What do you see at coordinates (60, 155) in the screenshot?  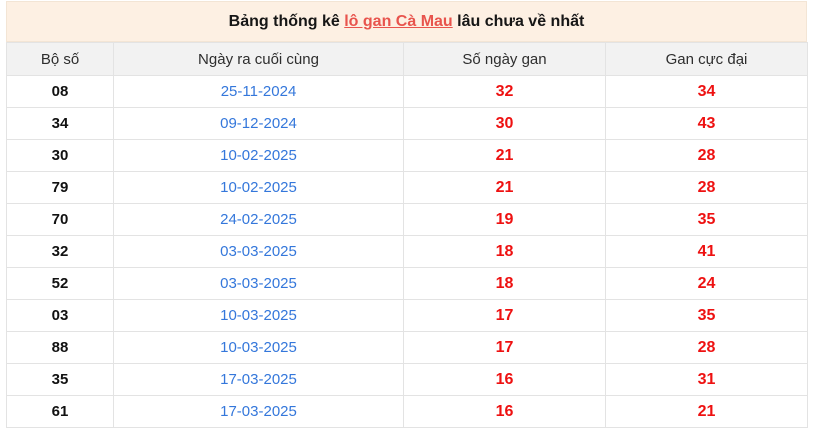 I see `cell-bo-so: 30` at bounding box center [60, 155].